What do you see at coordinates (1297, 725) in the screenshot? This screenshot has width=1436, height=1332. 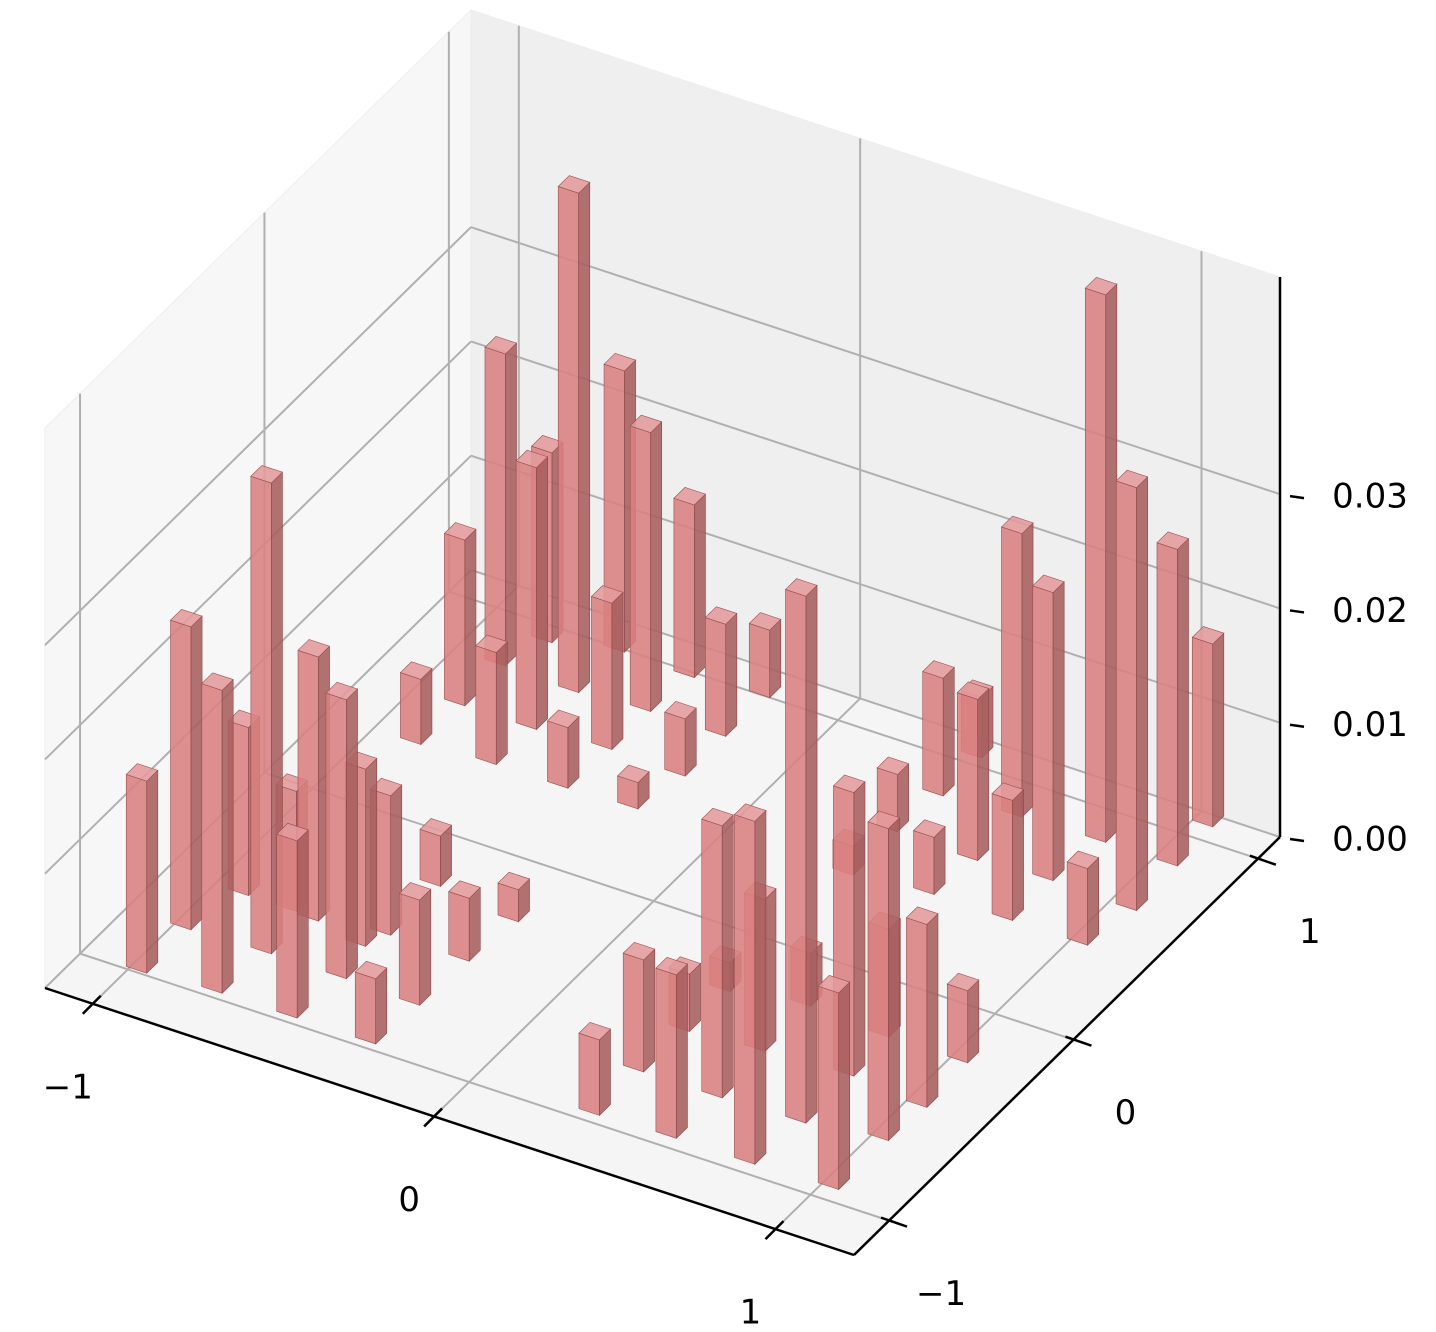 I see `z-tick` at bounding box center [1297, 725].